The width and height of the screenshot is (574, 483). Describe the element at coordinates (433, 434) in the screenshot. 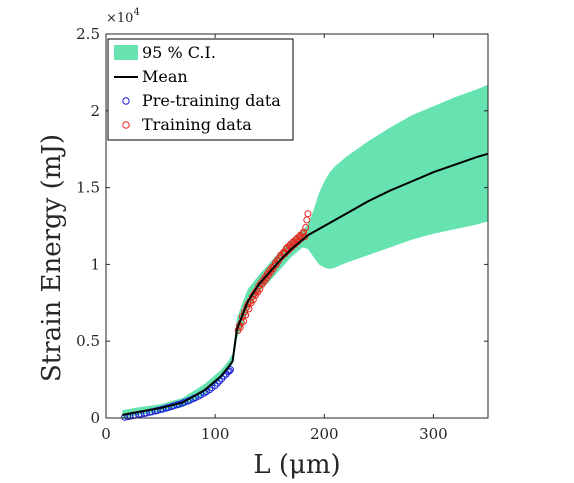

I see `x-tick-label: 300` at that location.